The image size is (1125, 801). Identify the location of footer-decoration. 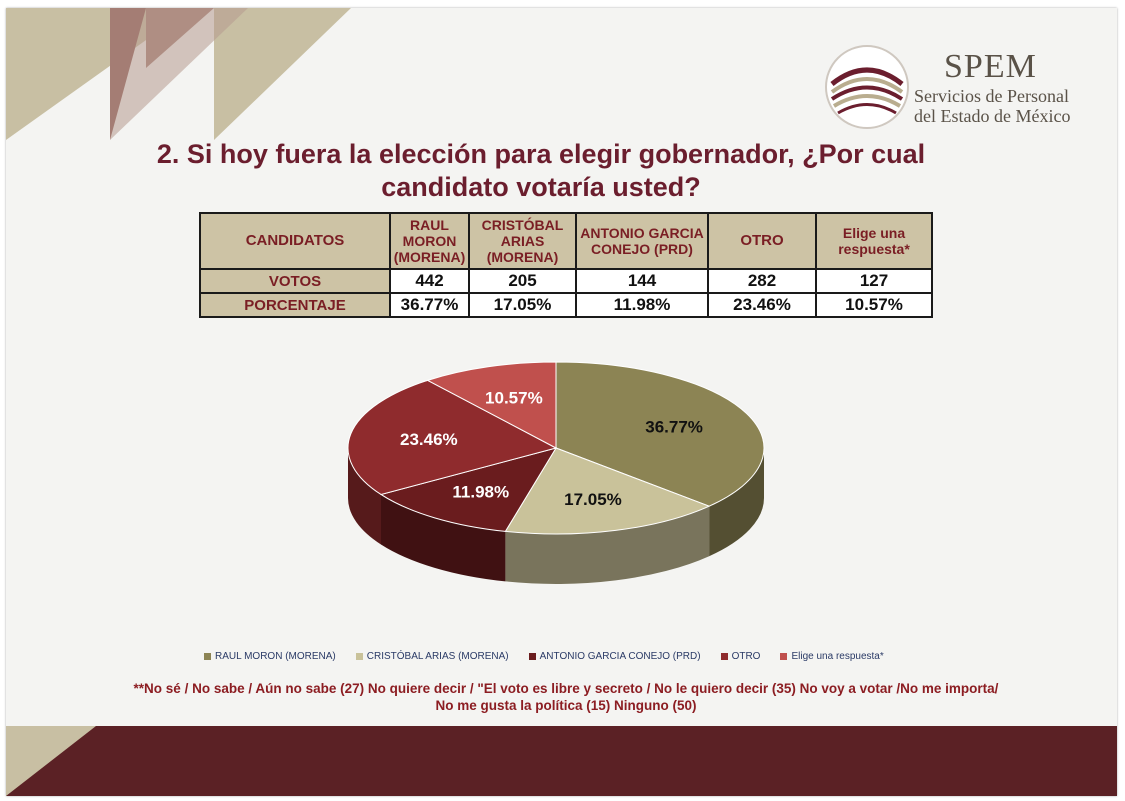
(51, 761).